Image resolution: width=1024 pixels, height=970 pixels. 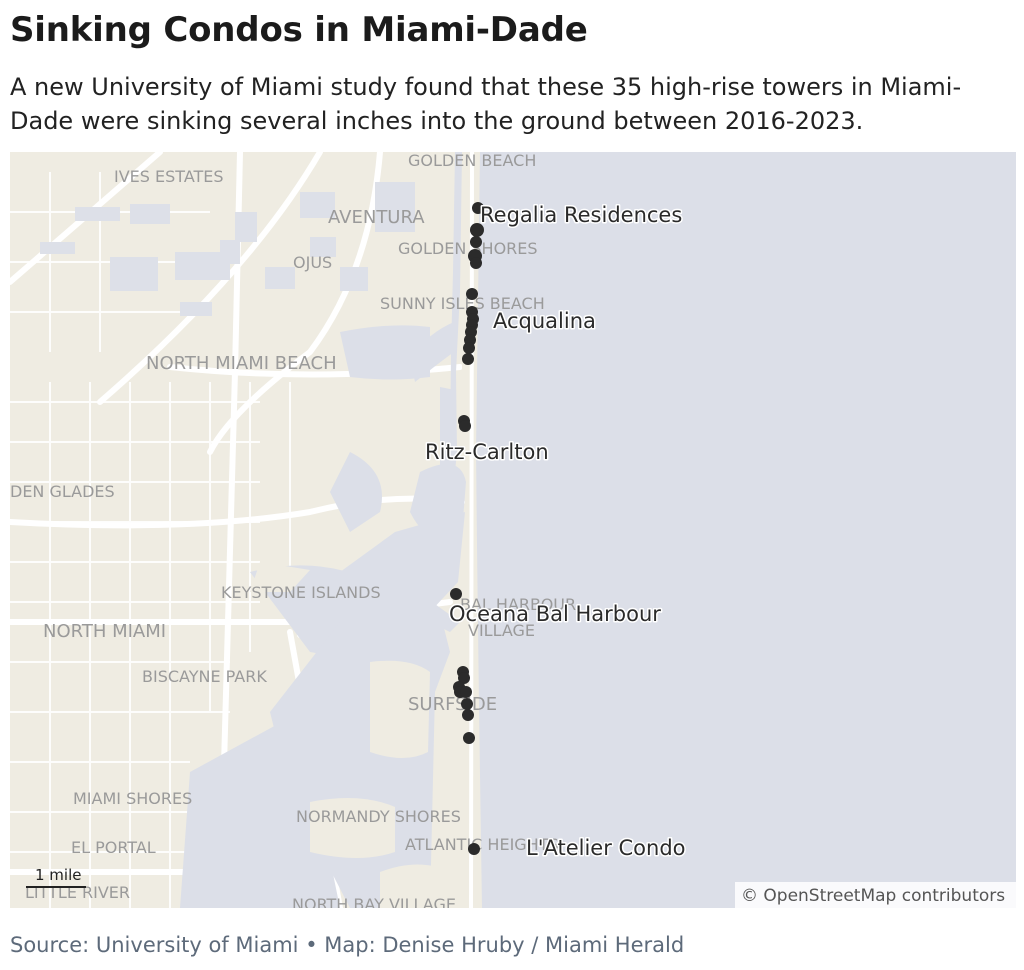 I want to click on label-keystone-islands: KEYSTONE ISLANDS, so click(x=301, y=592).